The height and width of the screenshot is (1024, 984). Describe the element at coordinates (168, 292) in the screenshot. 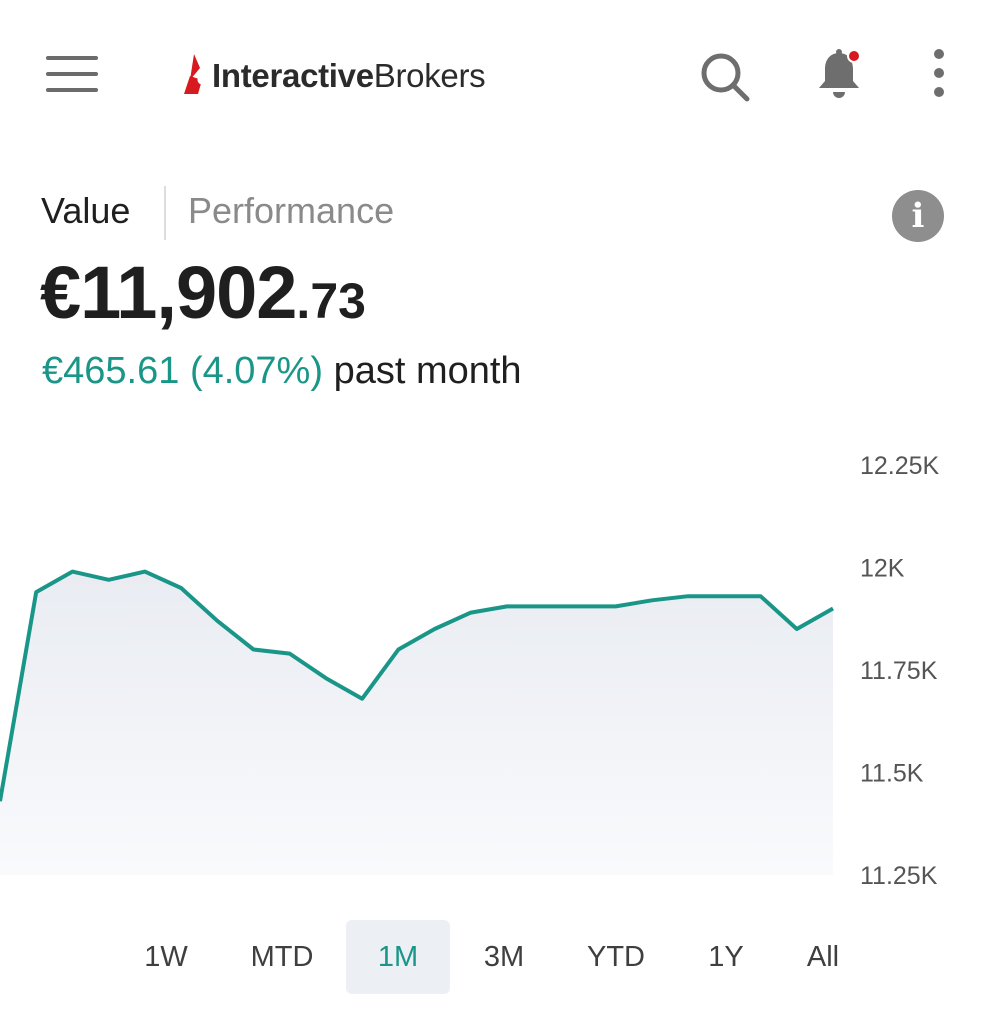

I see `portfolio-value-main: €11,902` at that location.